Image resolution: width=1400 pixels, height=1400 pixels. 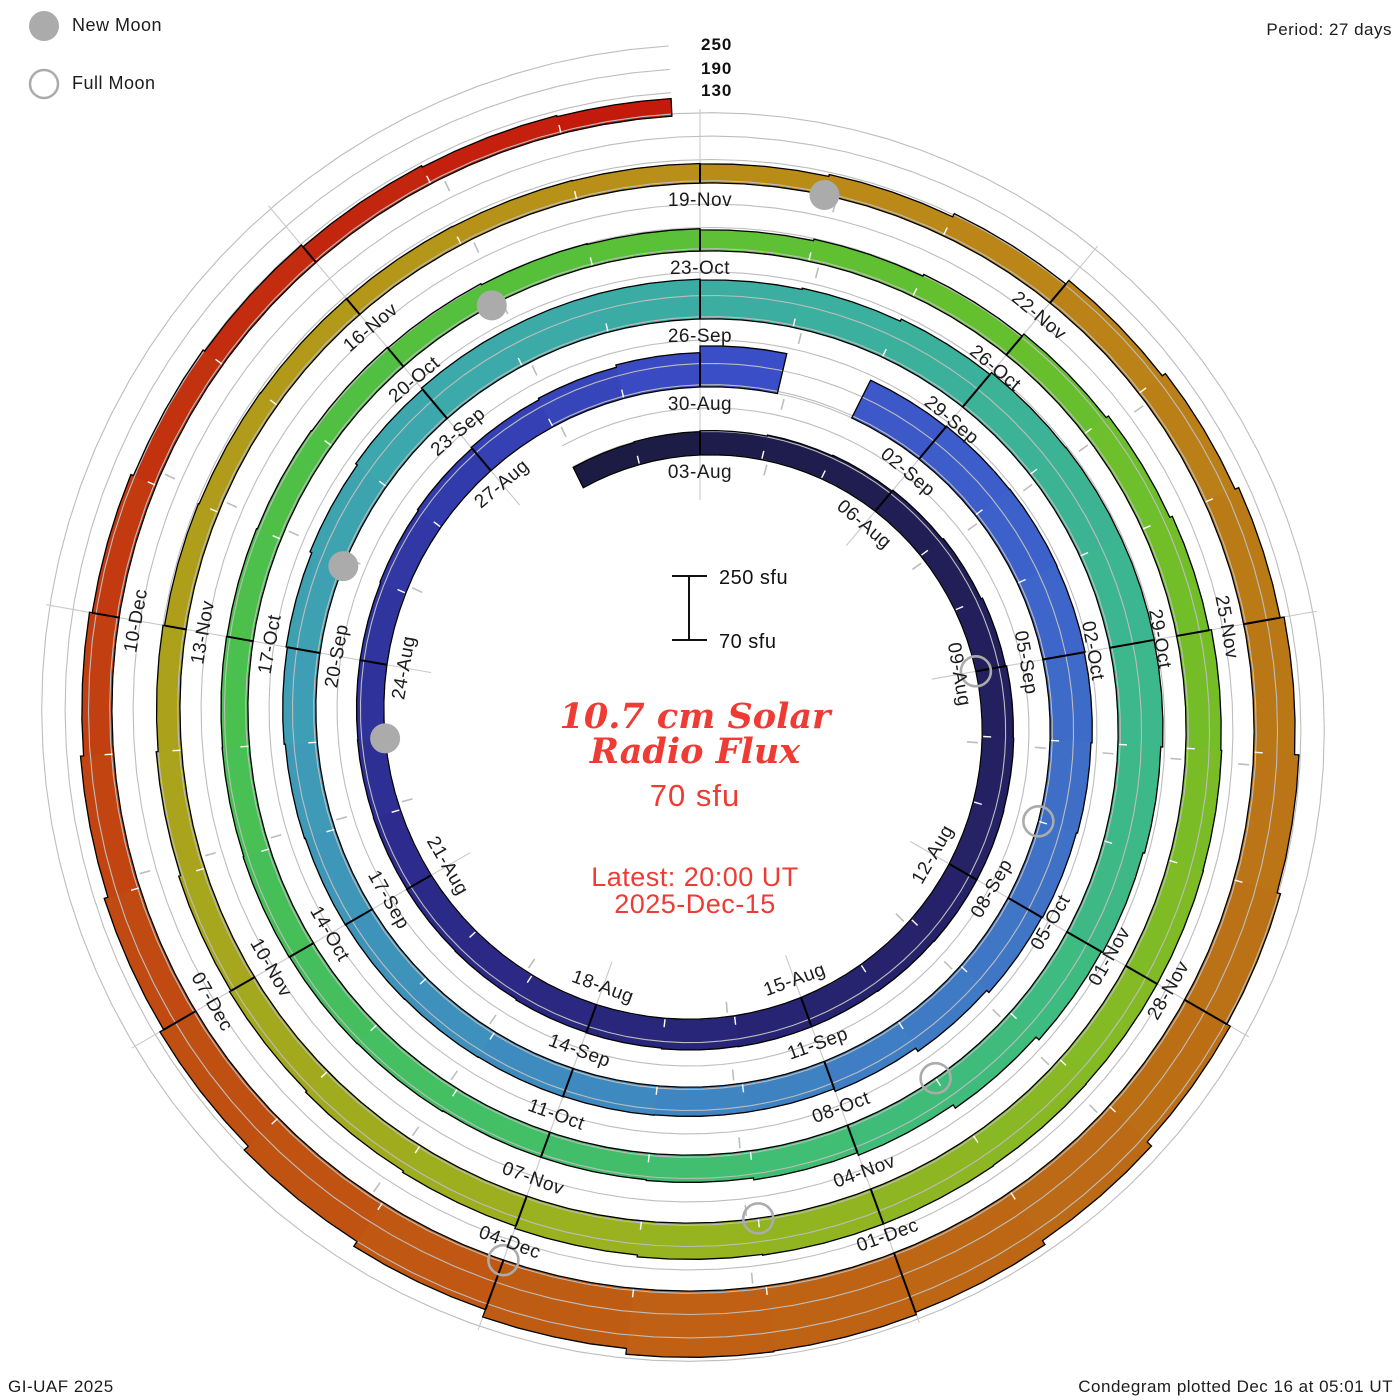 What do you see at coordinates (337, 656) in the screenshot?
I see `date-label: 20-Sep` at bounding box center [337, 656].